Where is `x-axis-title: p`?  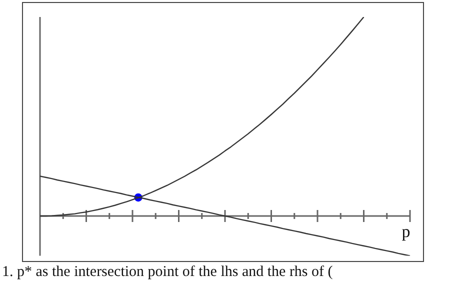
x-axis-title: p is located at coordinates (406, 231).